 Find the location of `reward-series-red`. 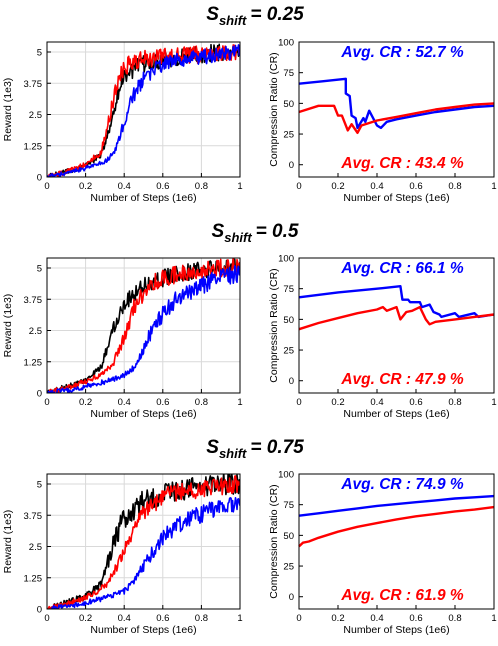

reward-series-red is located at coordinates (143, 110).